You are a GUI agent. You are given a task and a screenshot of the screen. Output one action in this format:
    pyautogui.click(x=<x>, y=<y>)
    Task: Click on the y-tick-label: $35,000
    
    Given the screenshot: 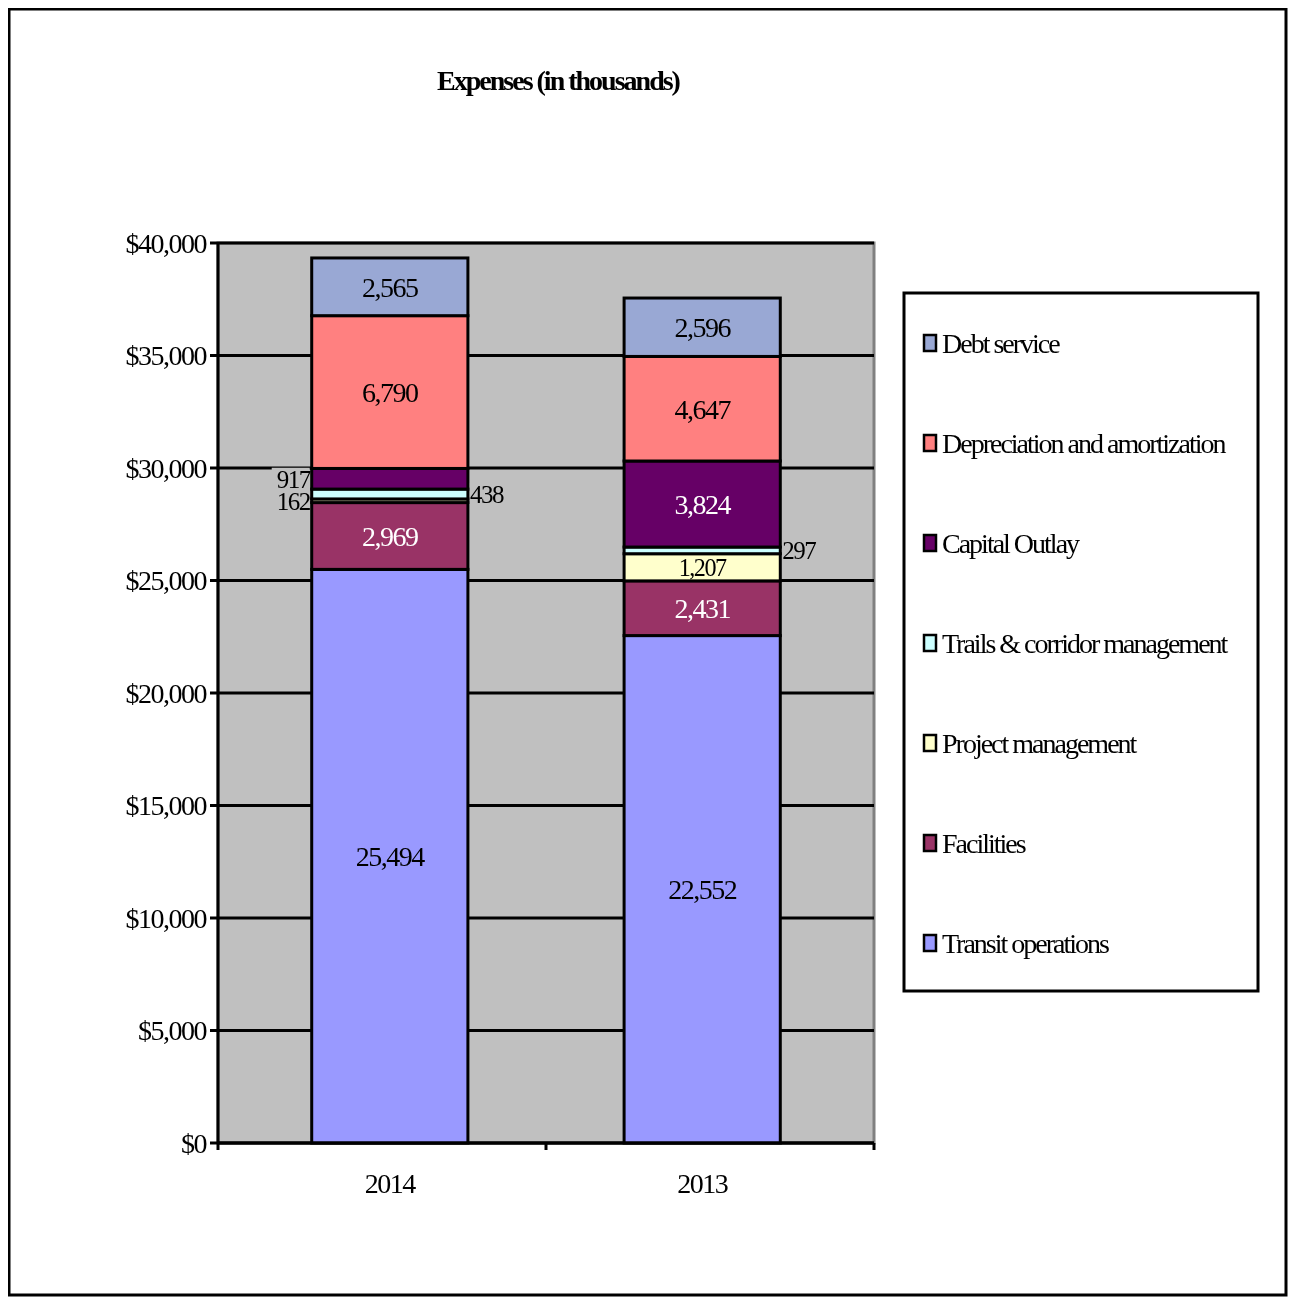 What is the action you would take?
    pyautogui.click(x=166, y=356)
    